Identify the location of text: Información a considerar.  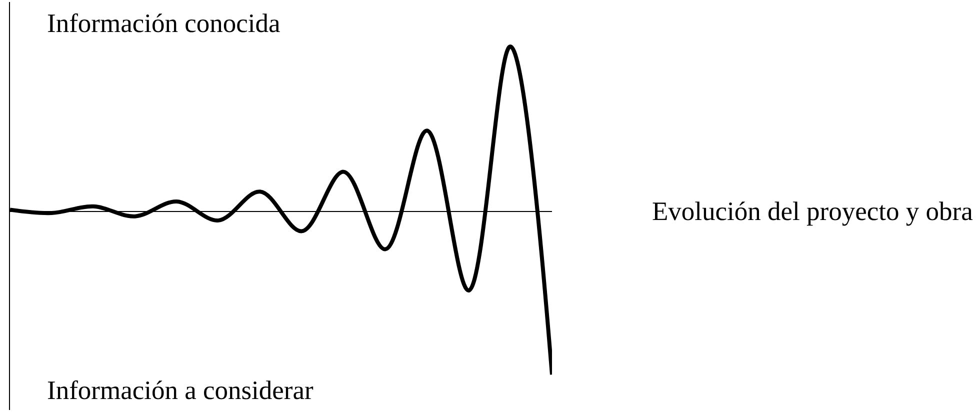
(180, 390).